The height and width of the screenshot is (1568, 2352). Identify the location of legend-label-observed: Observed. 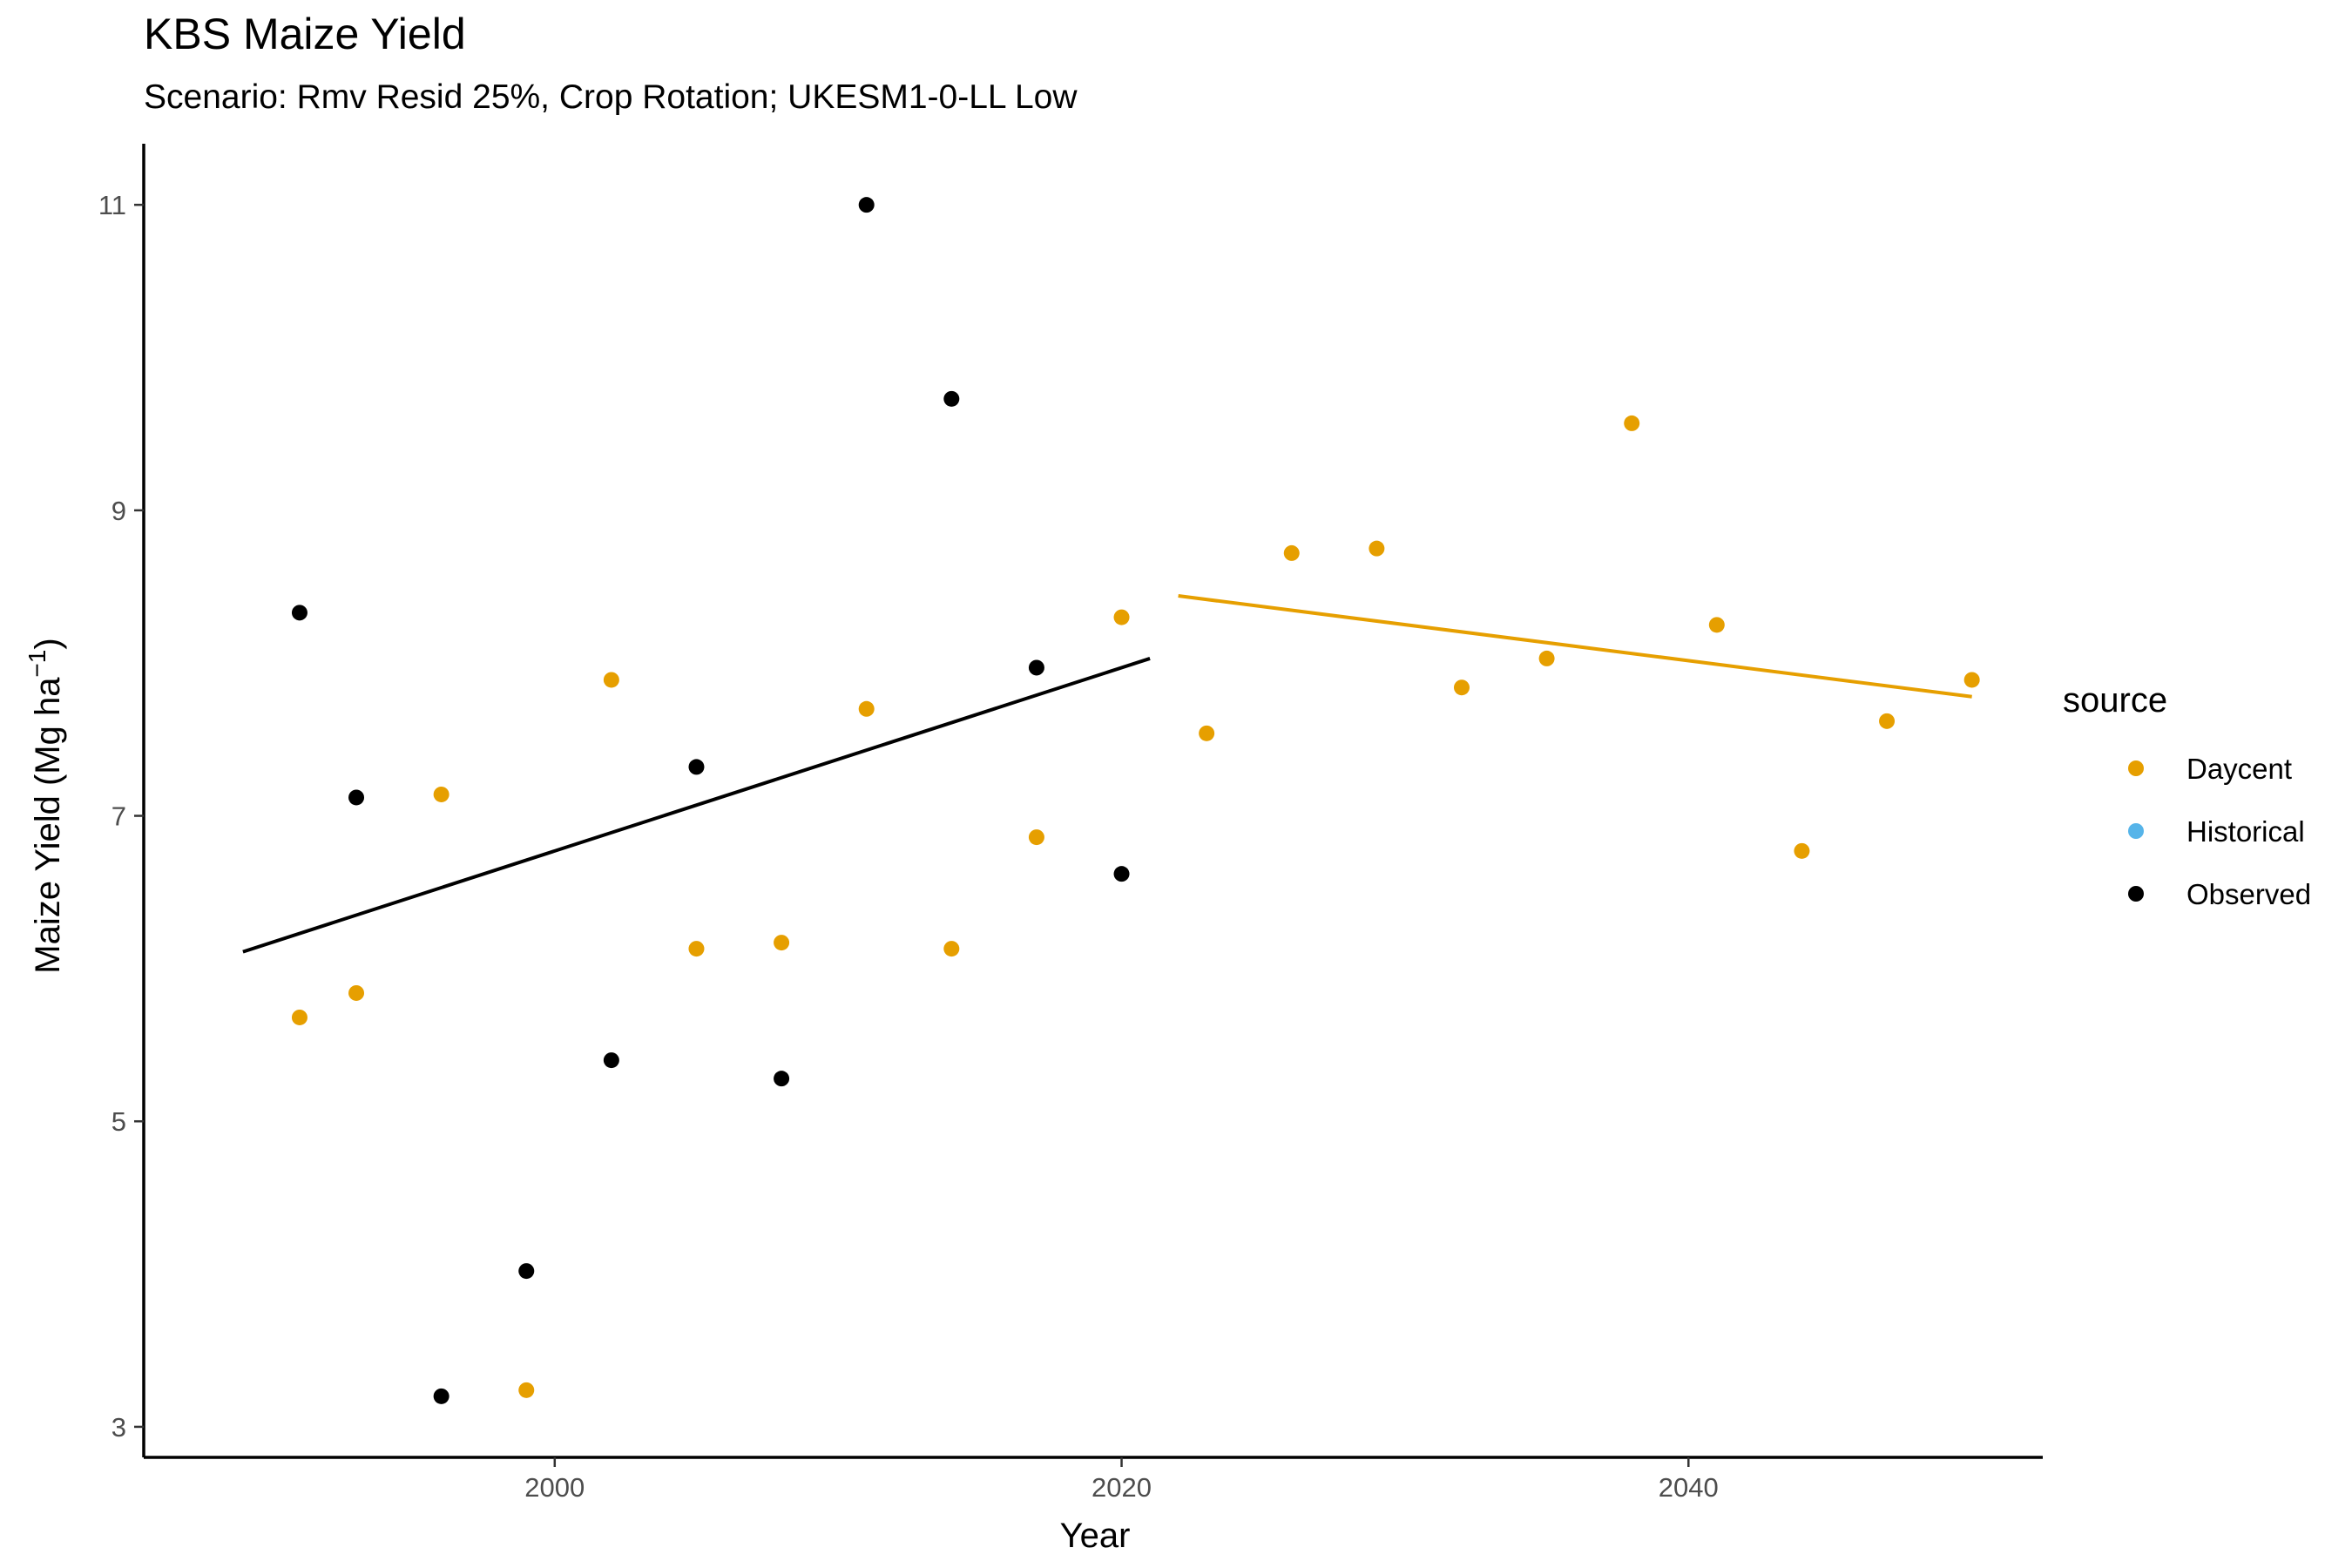
(2248, 894).